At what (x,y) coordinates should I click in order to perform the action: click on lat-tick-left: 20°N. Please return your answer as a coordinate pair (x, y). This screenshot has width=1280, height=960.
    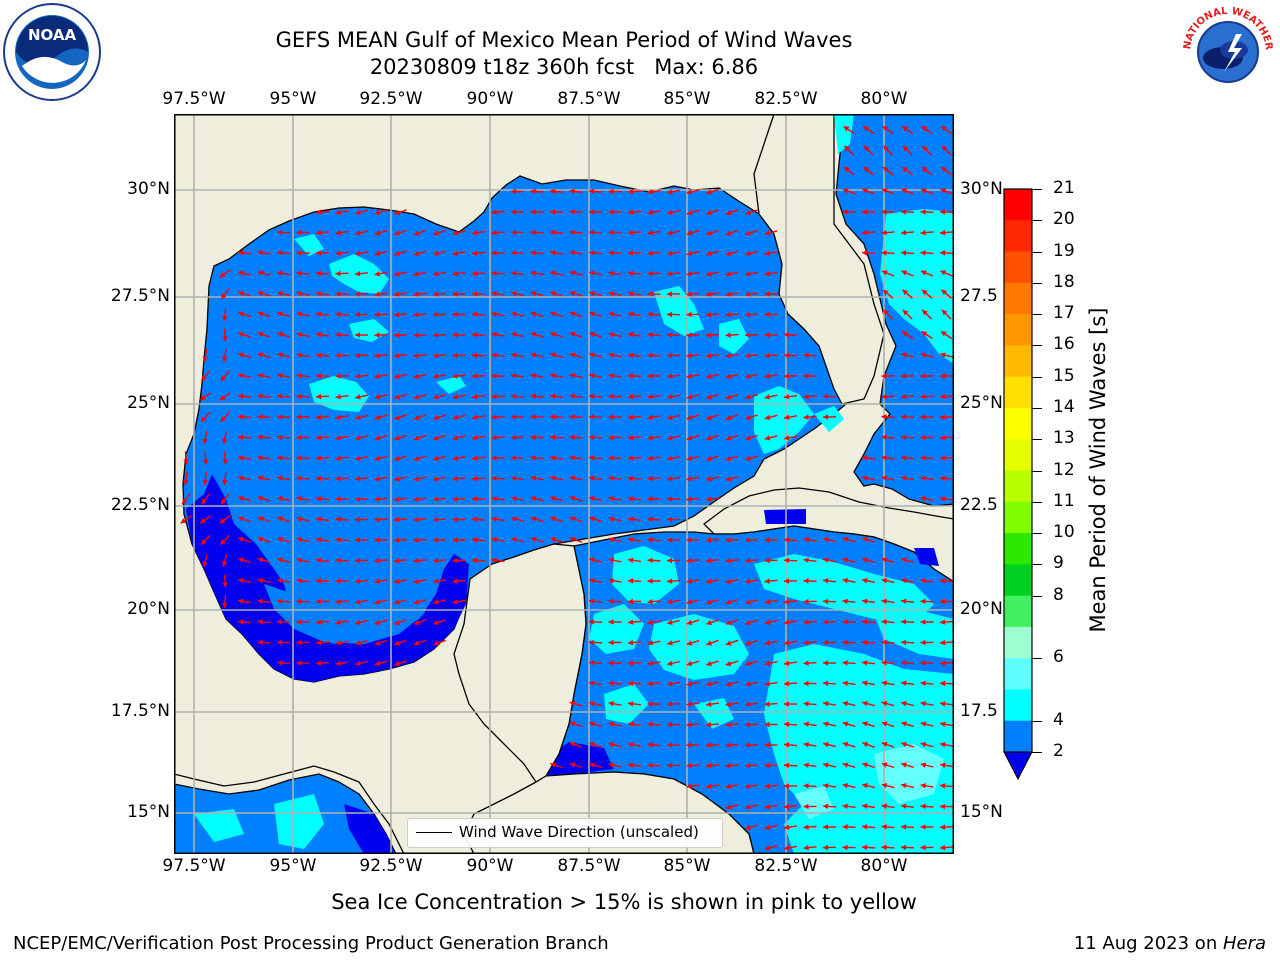
    Looking at the image, I should click on (148, 609).